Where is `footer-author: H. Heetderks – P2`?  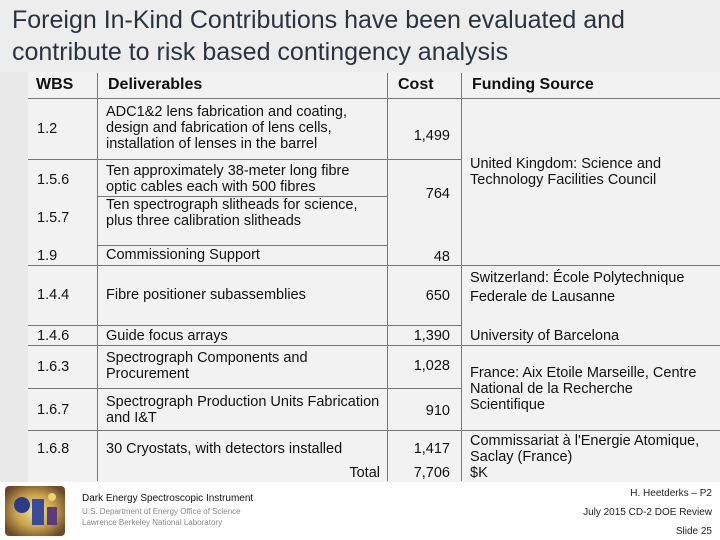 footer-author: H. Heetderks – P2 is located at coordinates (671, 493).